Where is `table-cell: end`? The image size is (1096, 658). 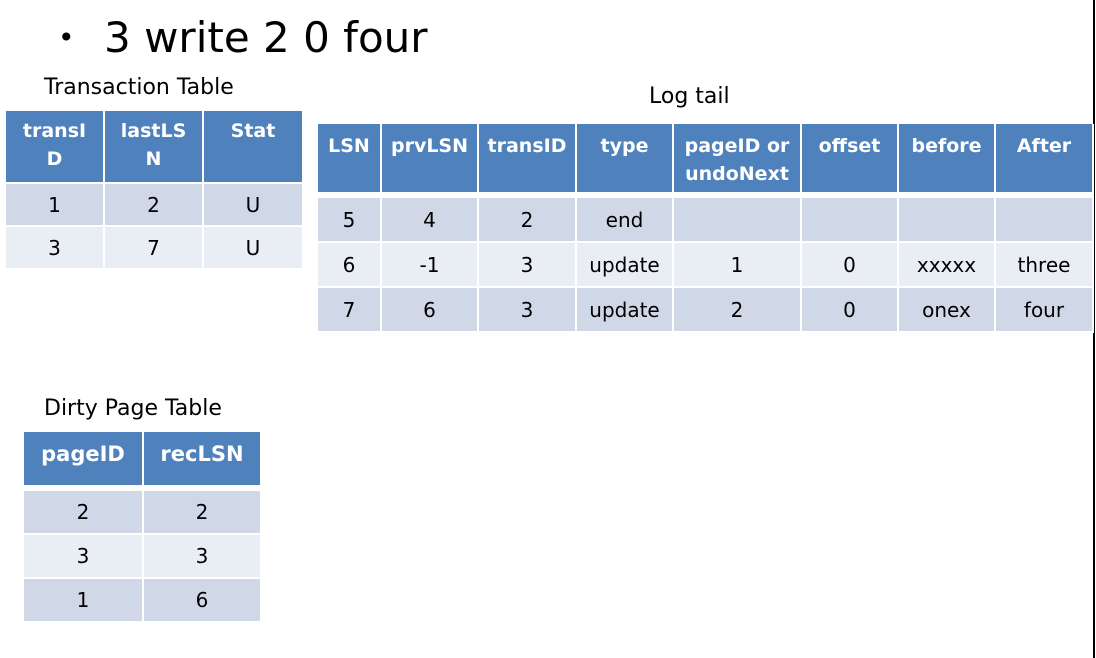 table-cell: end is located at coordinates (625, 220).